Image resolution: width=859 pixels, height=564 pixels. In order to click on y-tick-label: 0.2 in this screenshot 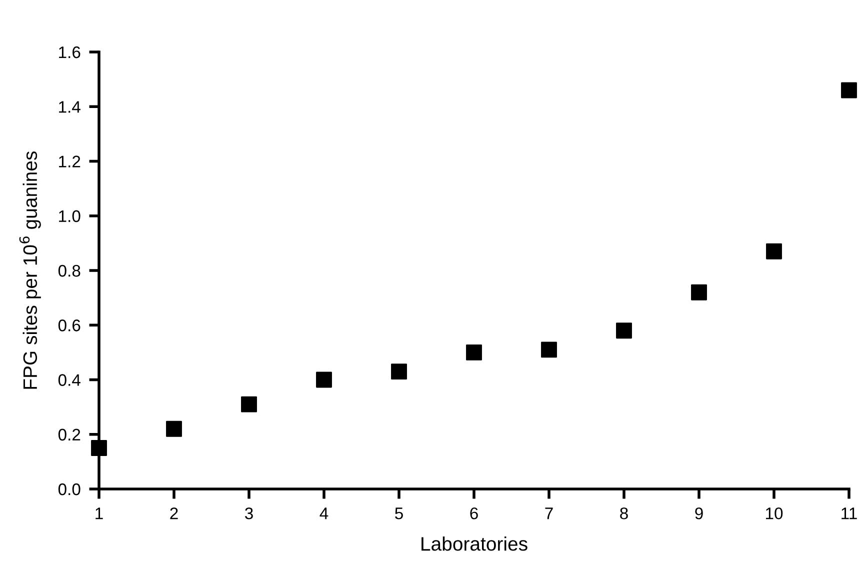, I will do `click(69, 434)`.